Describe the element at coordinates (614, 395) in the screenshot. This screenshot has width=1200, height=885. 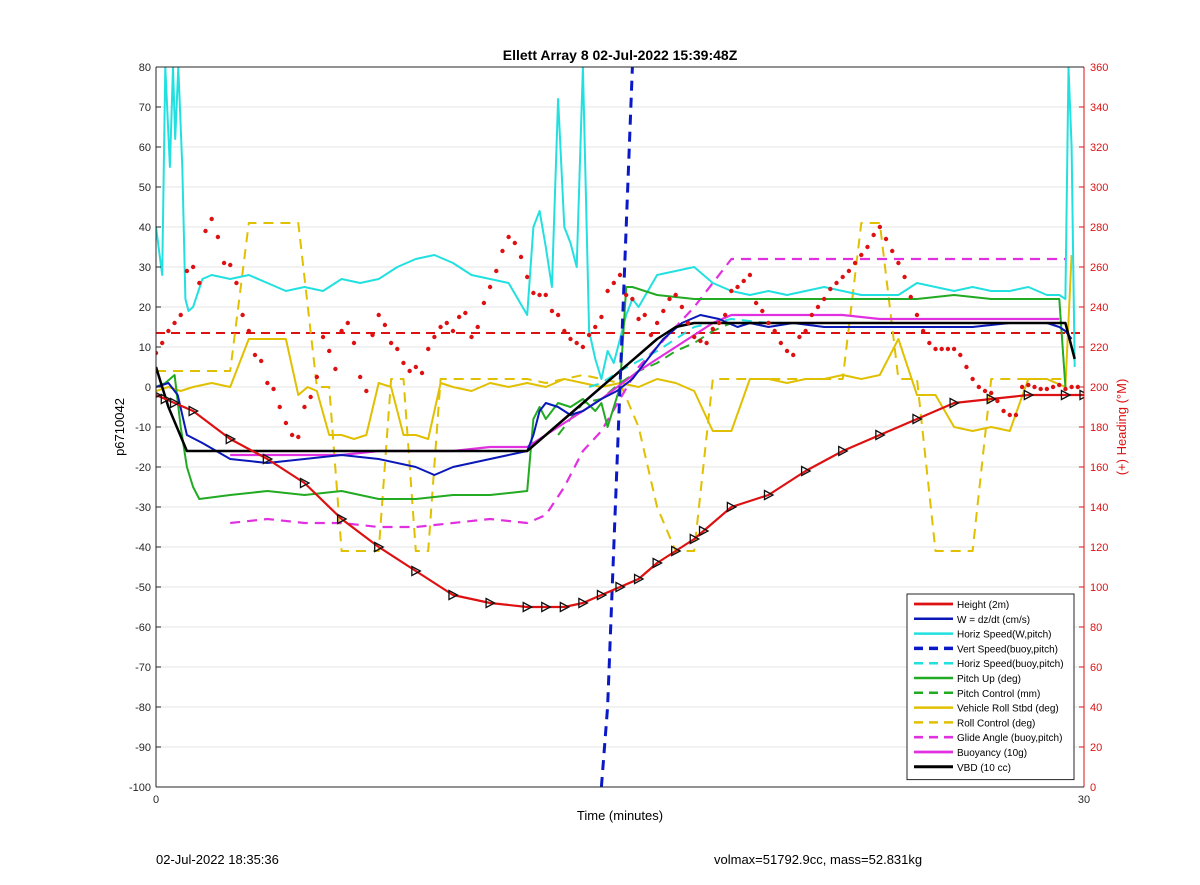
I see `series-line` at that location.